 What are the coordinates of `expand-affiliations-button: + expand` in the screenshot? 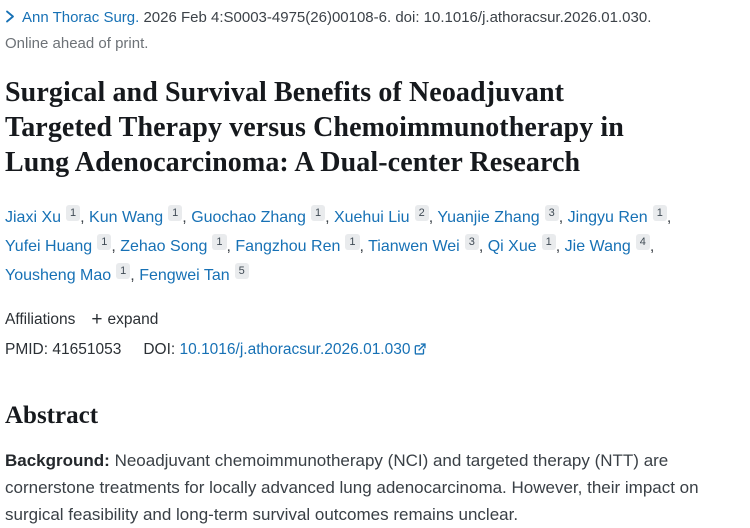 It's located at (125, 319).